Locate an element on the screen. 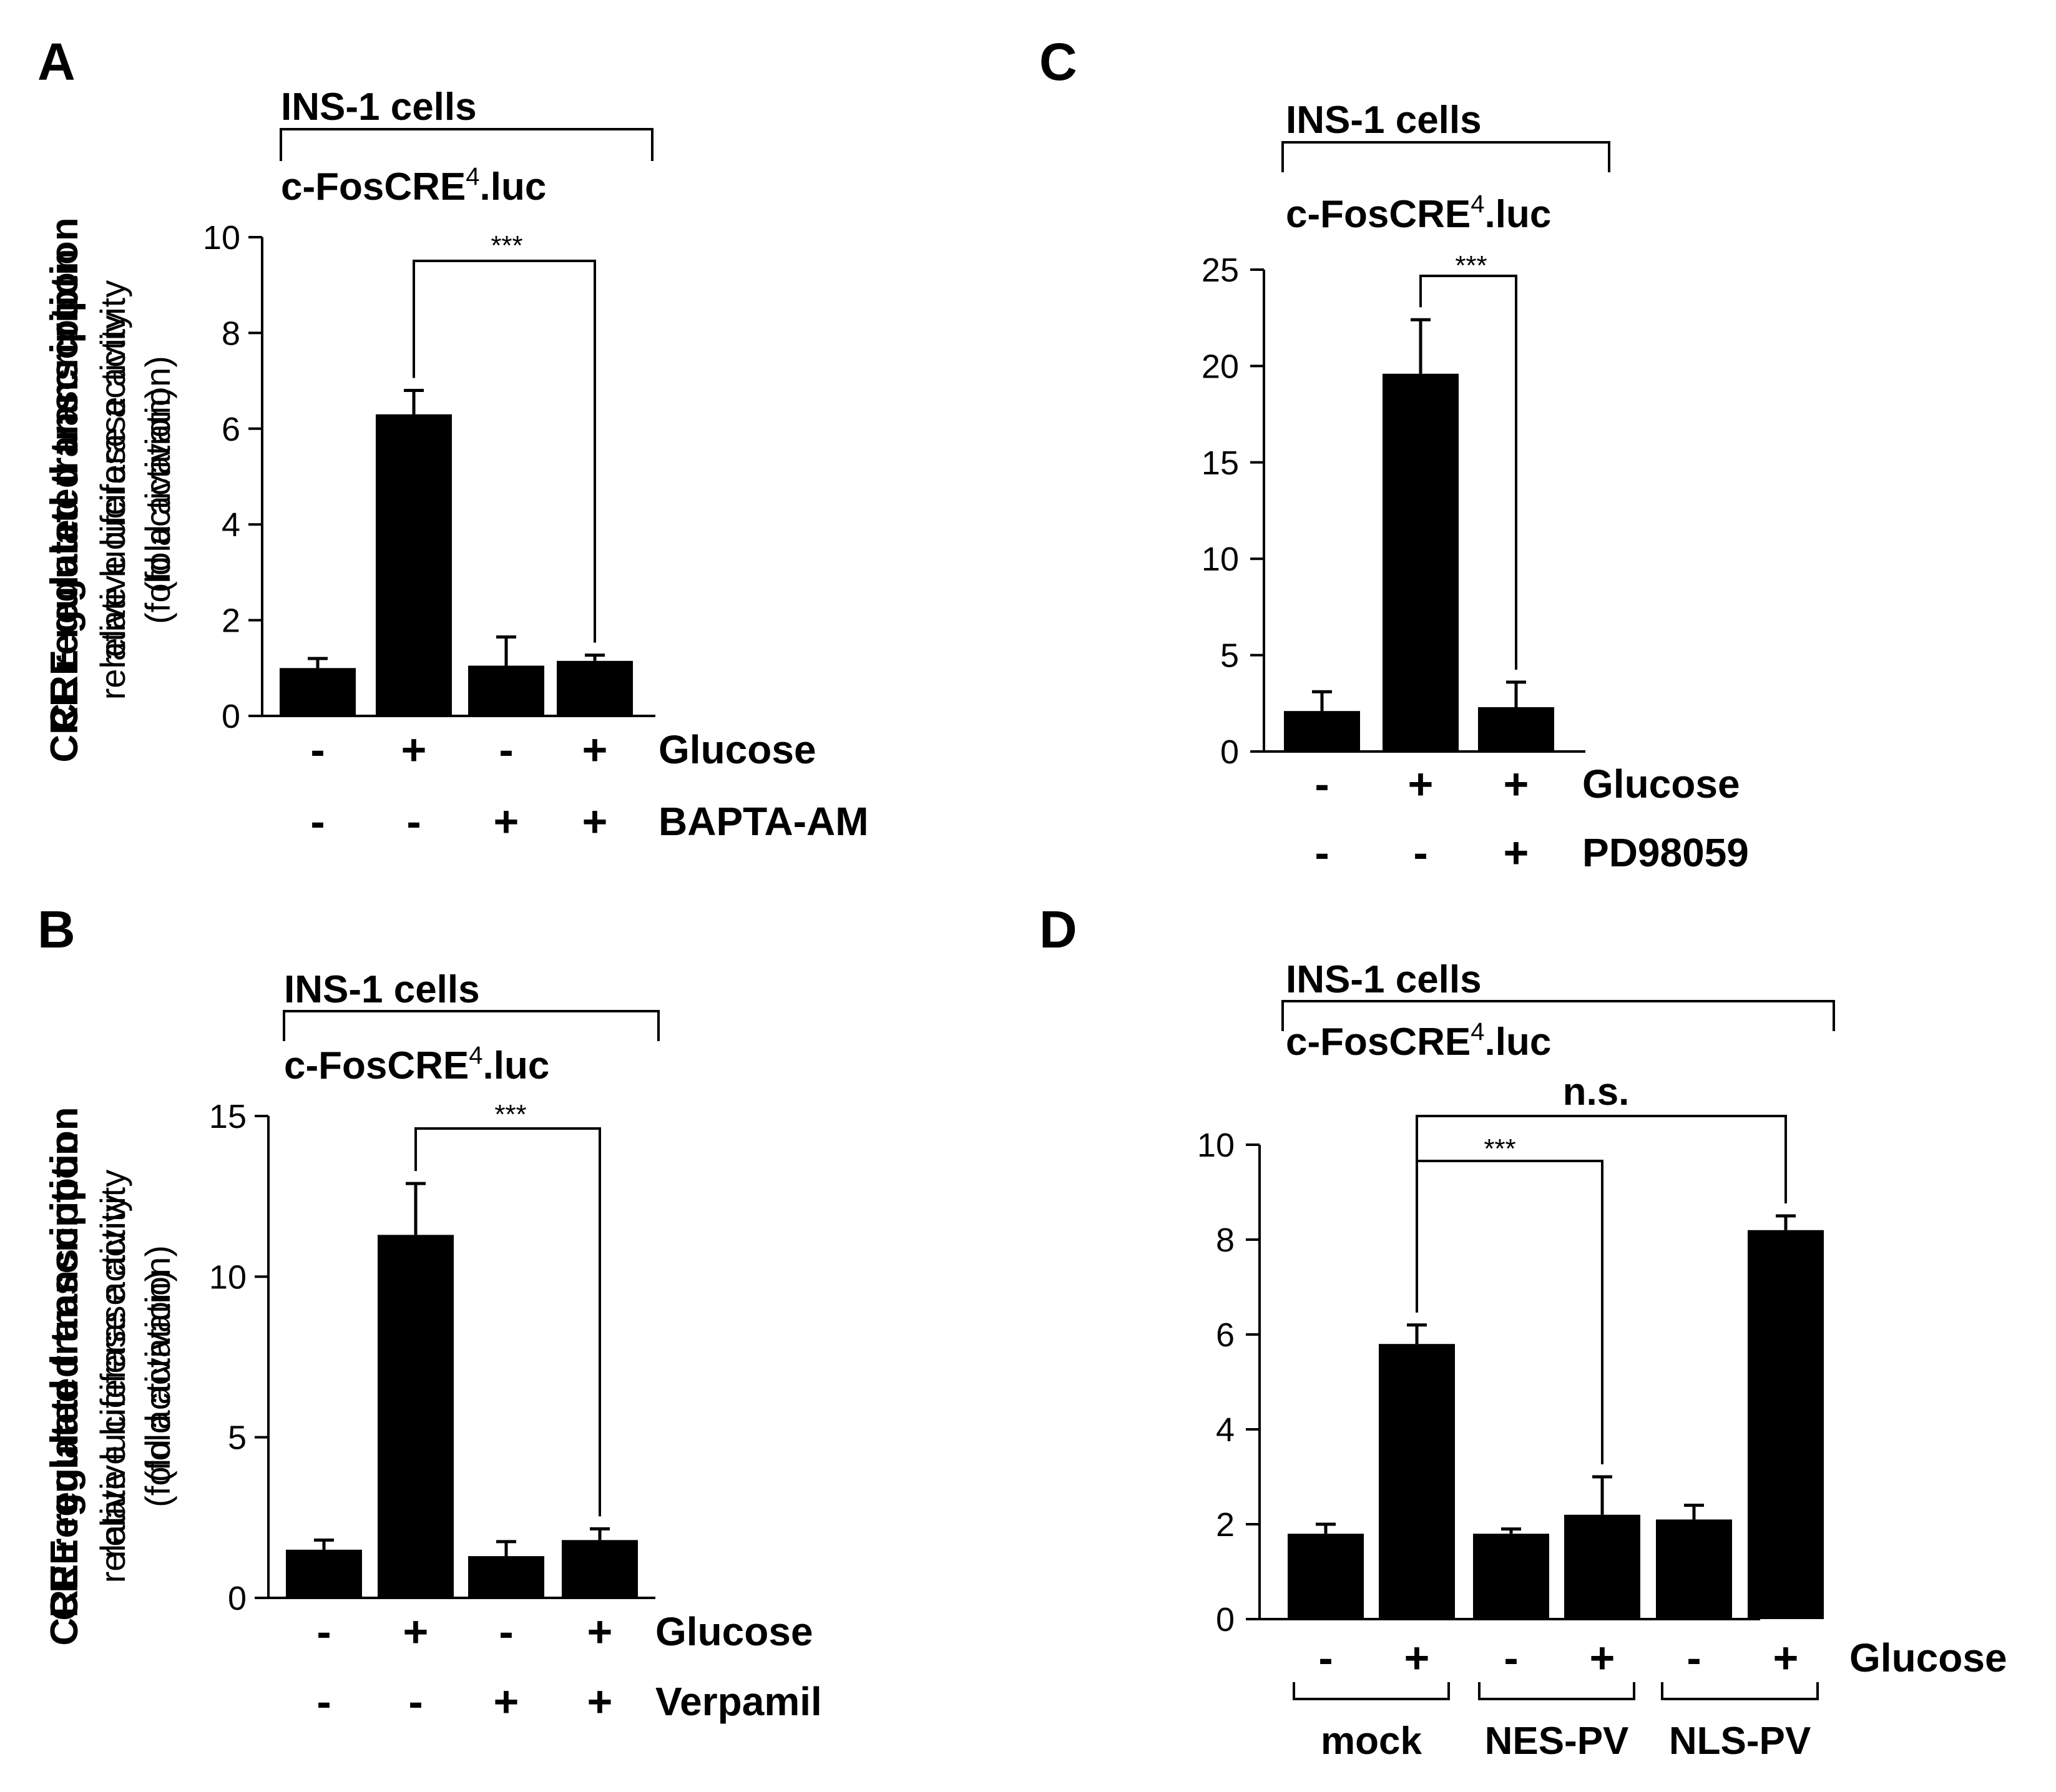 This screenshot has height=1792, width=2056. y-tick-label: 8 is located at coordinates (1225, 1240).